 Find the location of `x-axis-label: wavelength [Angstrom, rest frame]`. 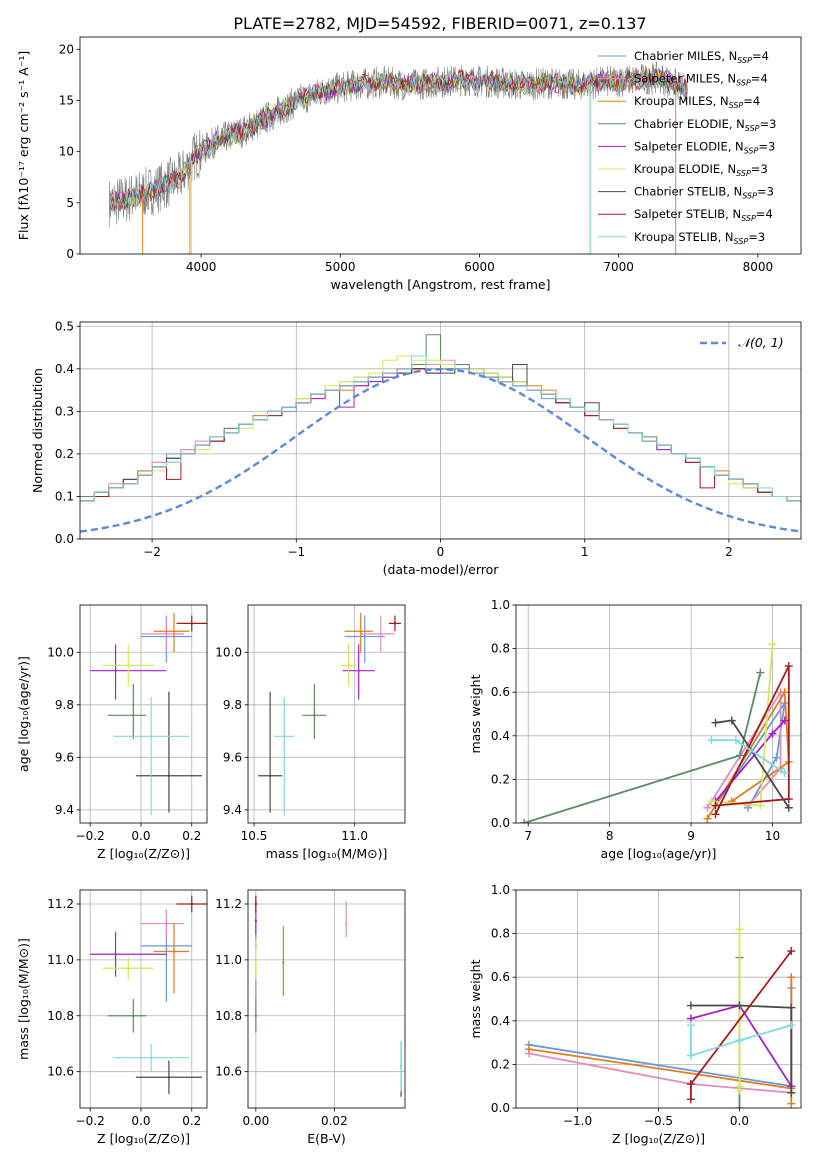

x-axis-label: wavelength [Angstrom, rest frame] is located at coordinates (440, 284).